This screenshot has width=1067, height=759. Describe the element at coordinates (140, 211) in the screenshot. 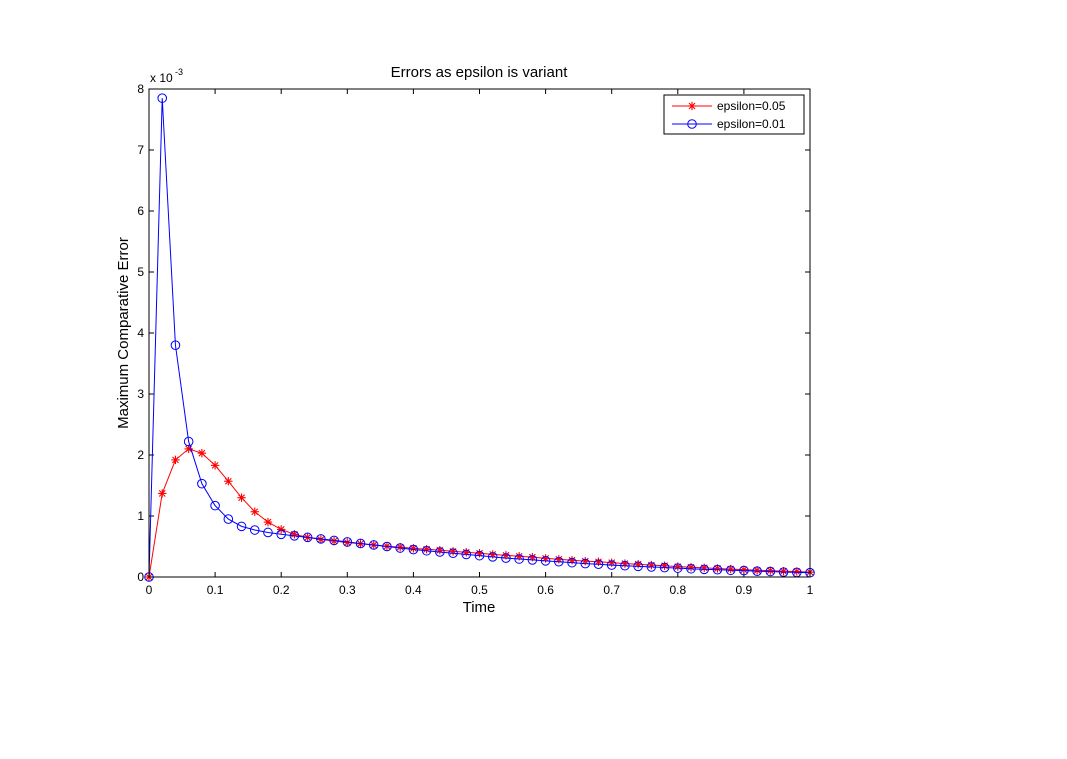

I see `y-tick-label: 6` at that location.